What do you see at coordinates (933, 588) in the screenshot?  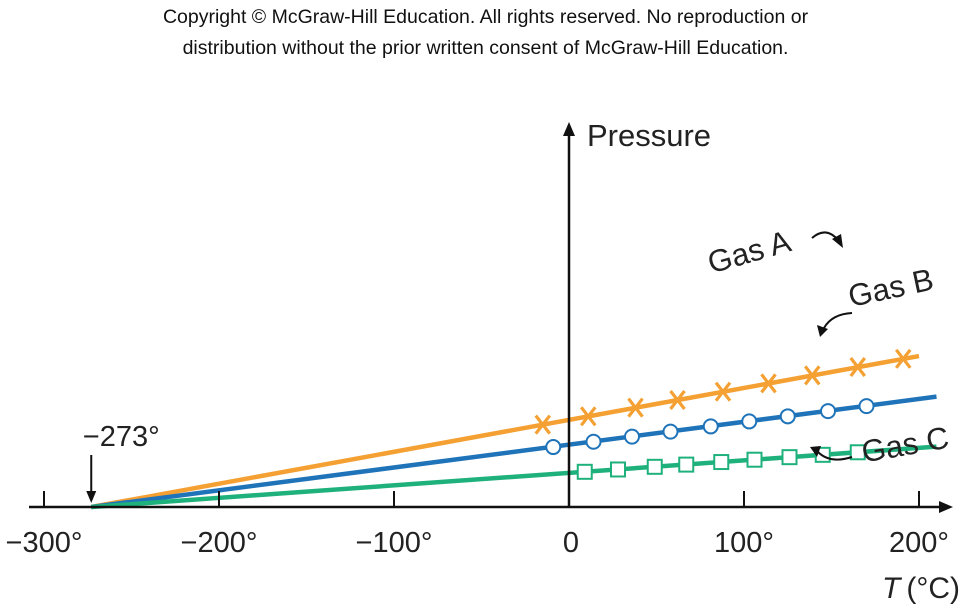 I see `x-axis-label-unit: (°C)` at bounding box center [933, 588].